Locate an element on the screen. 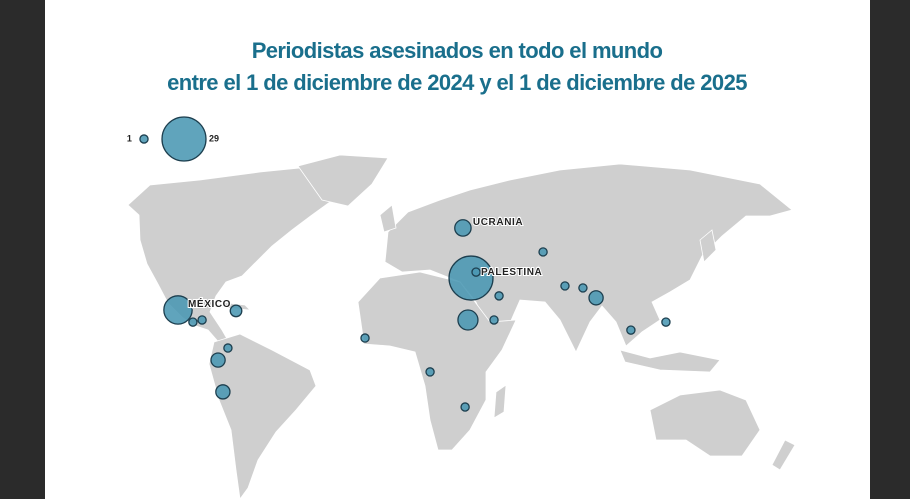 The image size is (910, 499). title-line-1: Periodistas asesinados en todo el mundo is located at coordinates (457, 50).